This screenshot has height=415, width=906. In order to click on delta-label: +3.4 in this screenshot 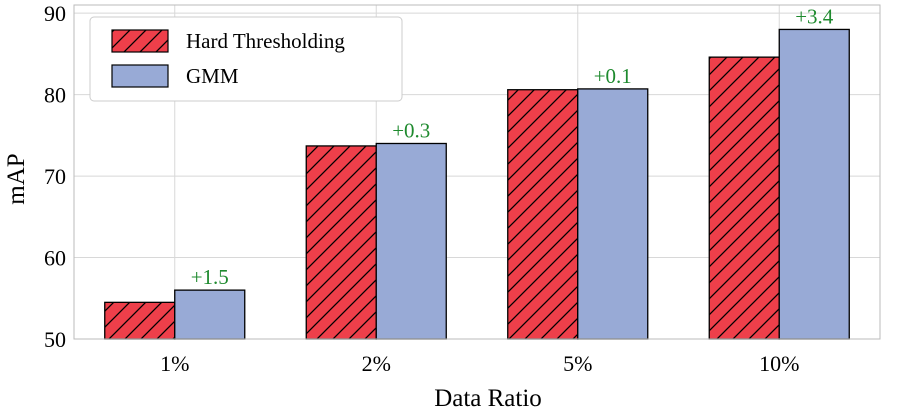, I will do `click(814, 16)`.